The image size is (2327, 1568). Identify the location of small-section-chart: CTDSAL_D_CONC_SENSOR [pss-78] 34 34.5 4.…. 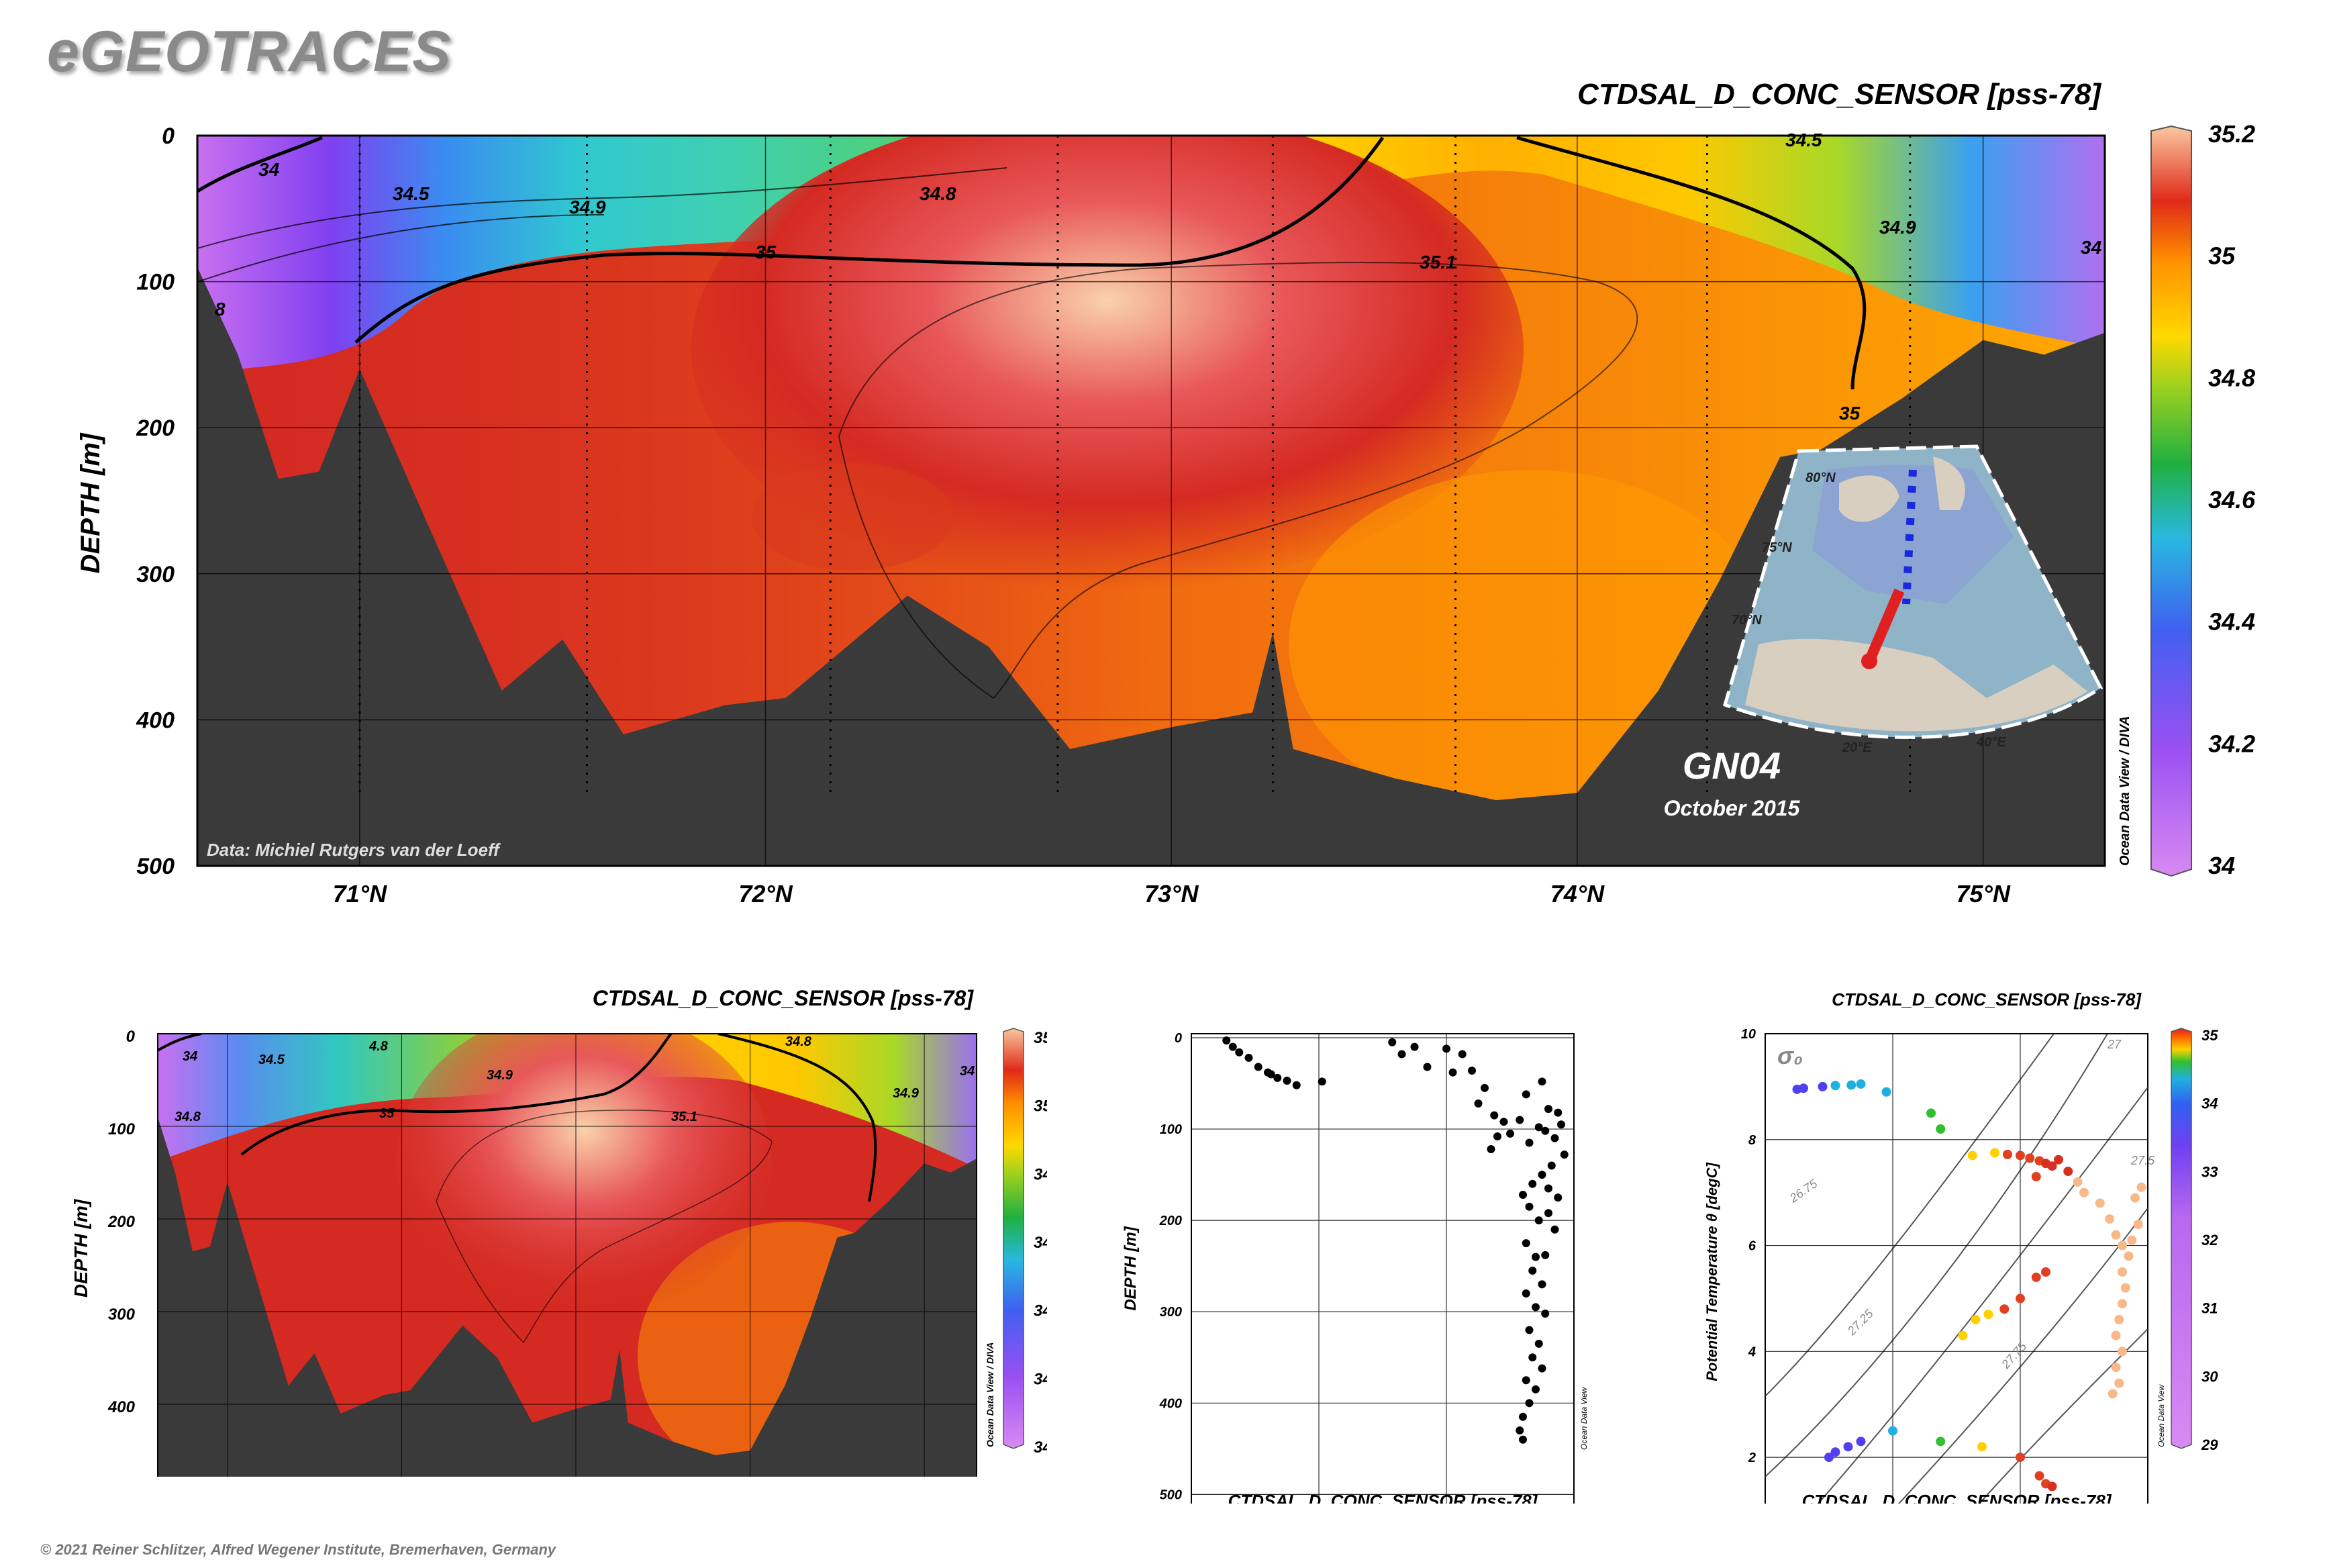
(558, 1232).